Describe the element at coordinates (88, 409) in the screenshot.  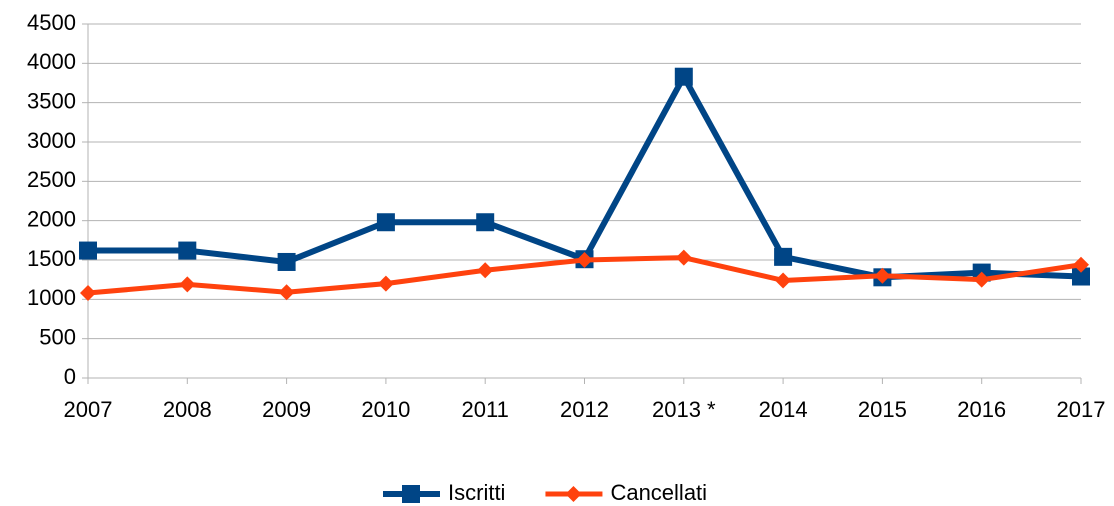
I see `x-tick-label: 2007` at that location.